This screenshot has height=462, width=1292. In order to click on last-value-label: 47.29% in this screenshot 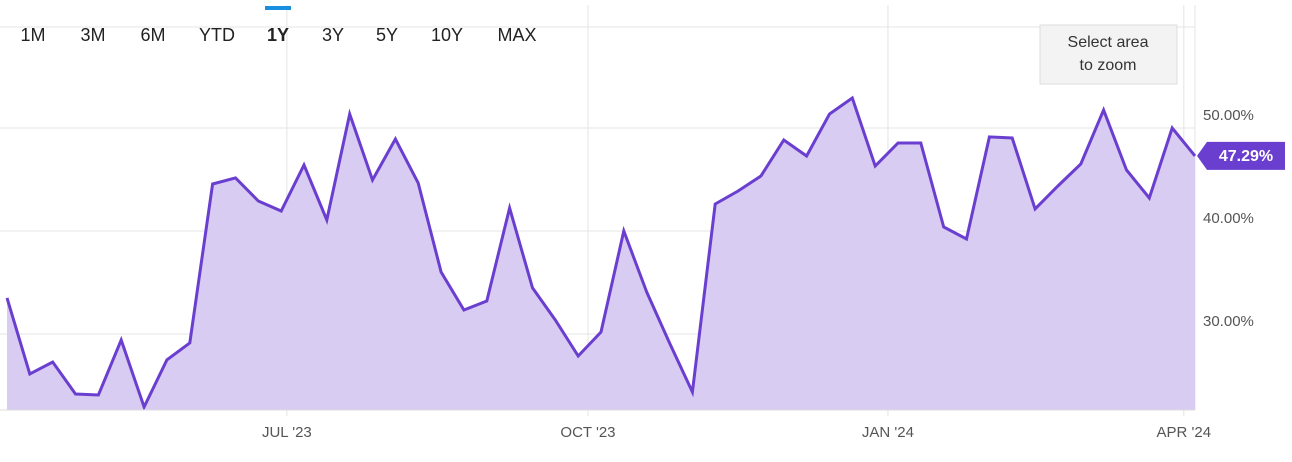, I will do `click(1246, 156)`.